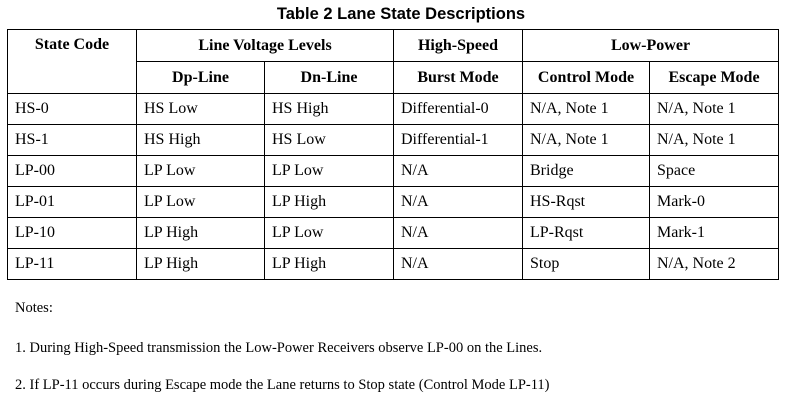  I want to click on cell-state-code: LP-10, so click(72, 233).